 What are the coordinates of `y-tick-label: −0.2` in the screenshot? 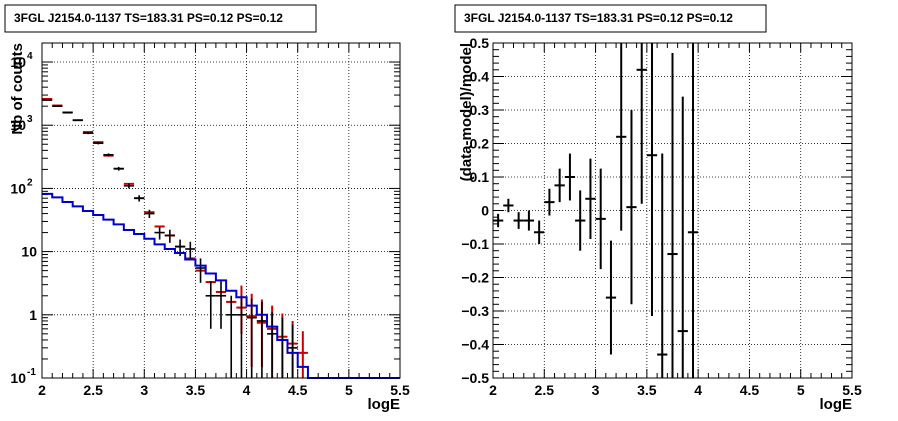 It's located at (475, 278).